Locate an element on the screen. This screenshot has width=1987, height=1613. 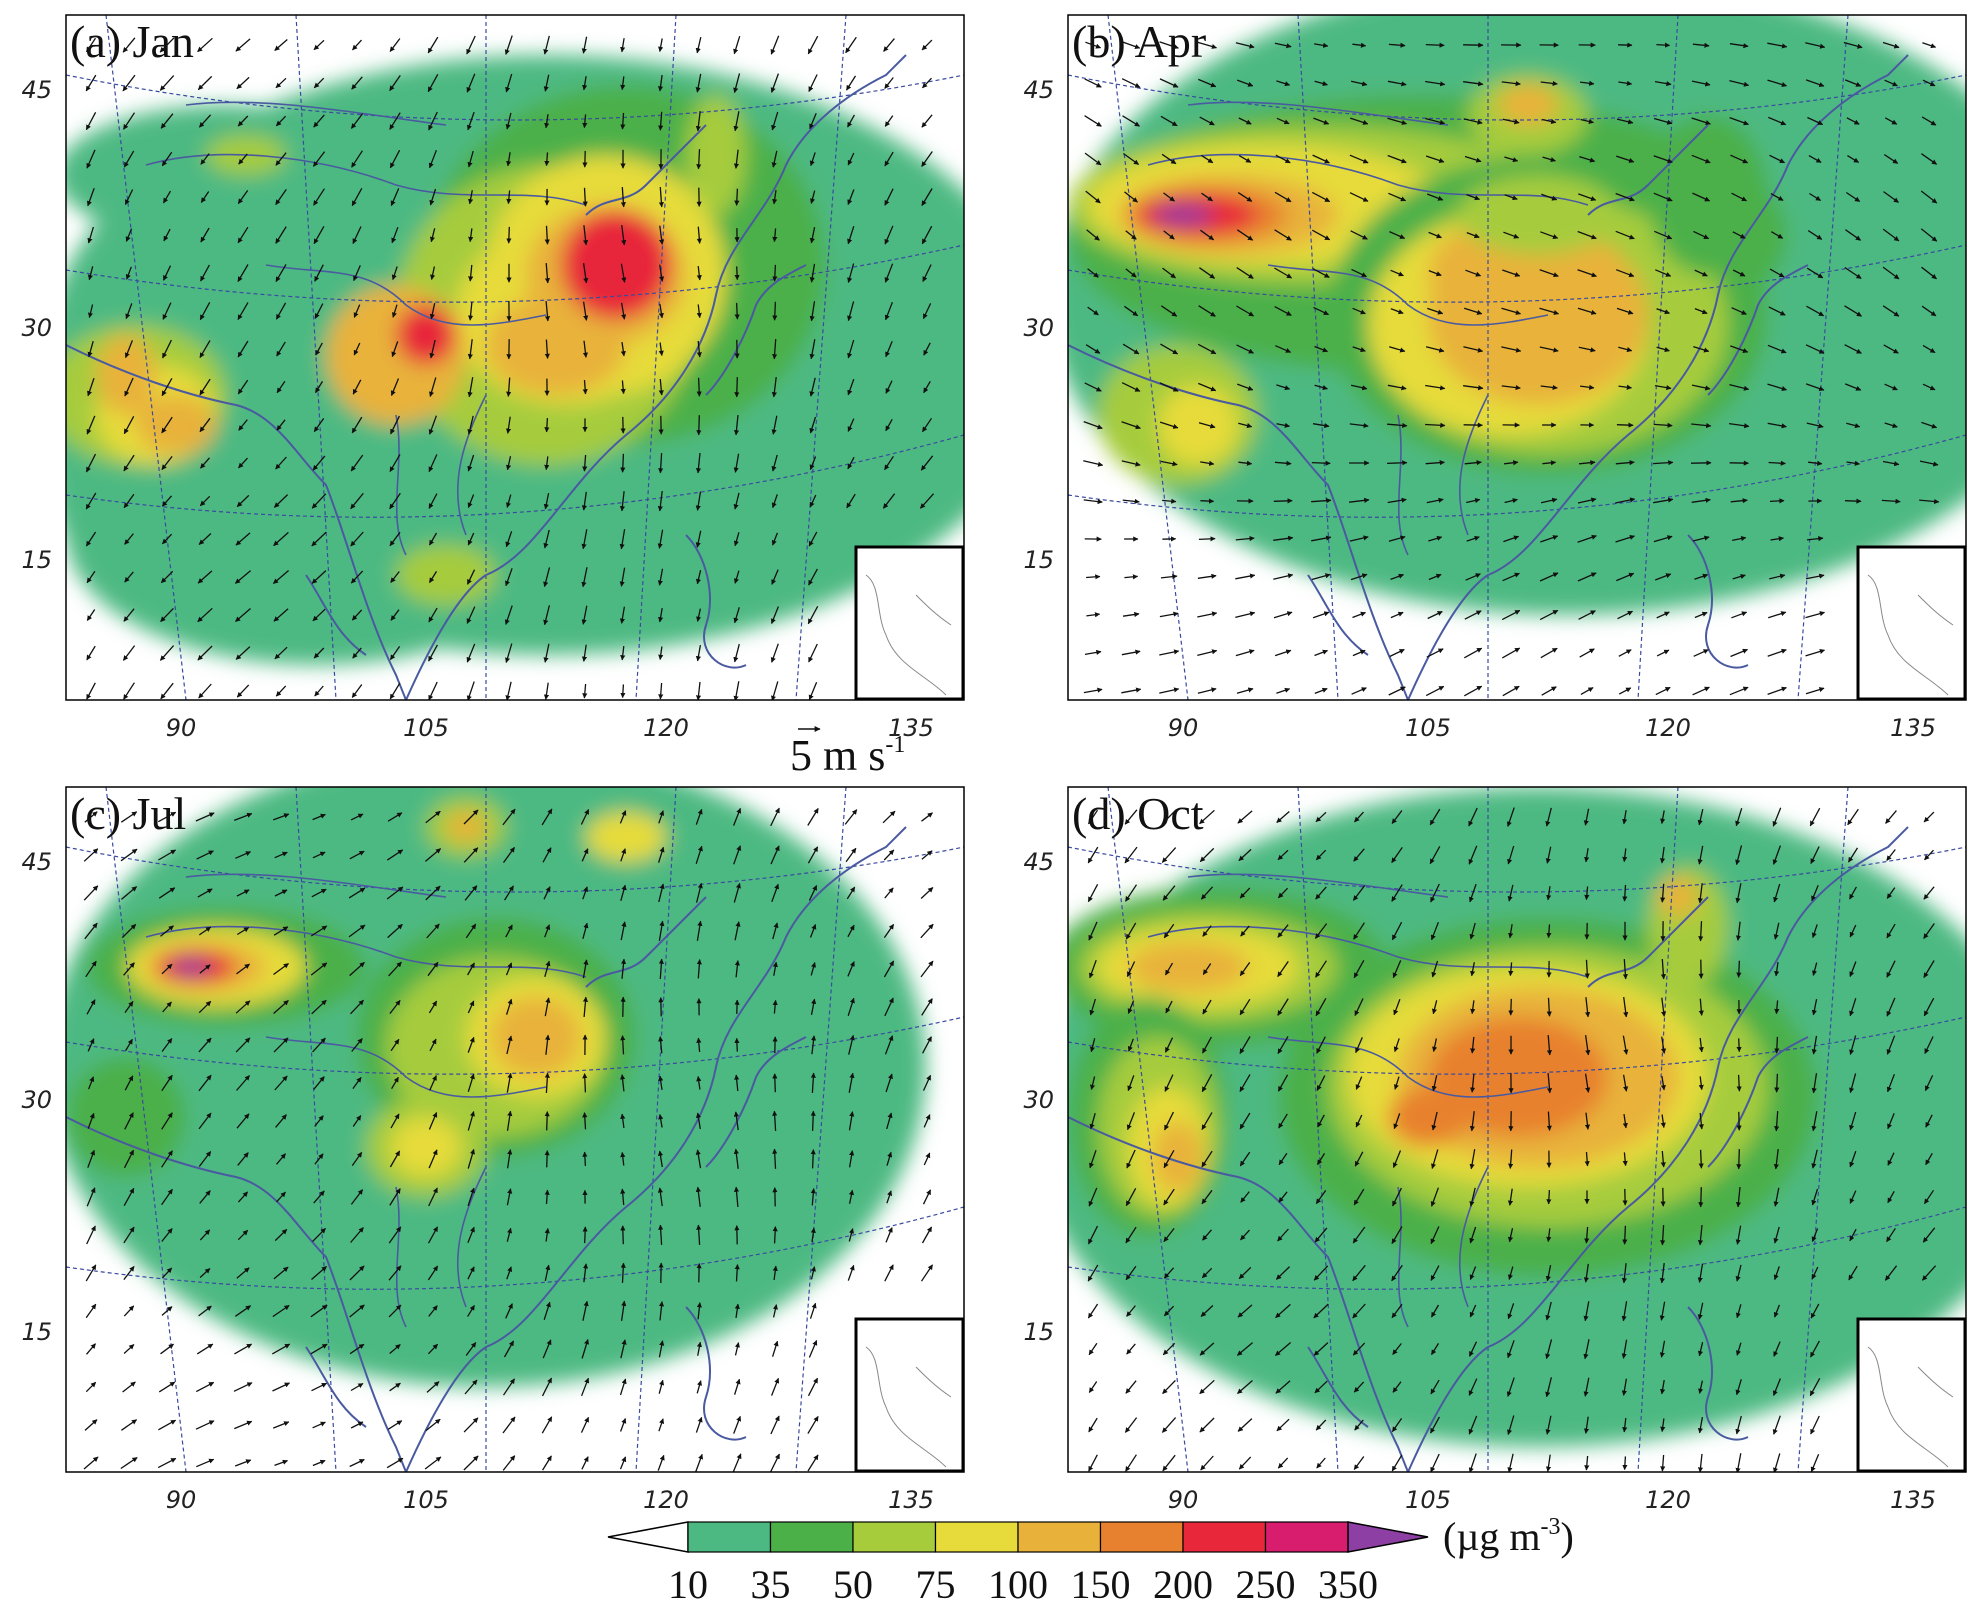
inset-map-a is located at coordinates (909, 623).